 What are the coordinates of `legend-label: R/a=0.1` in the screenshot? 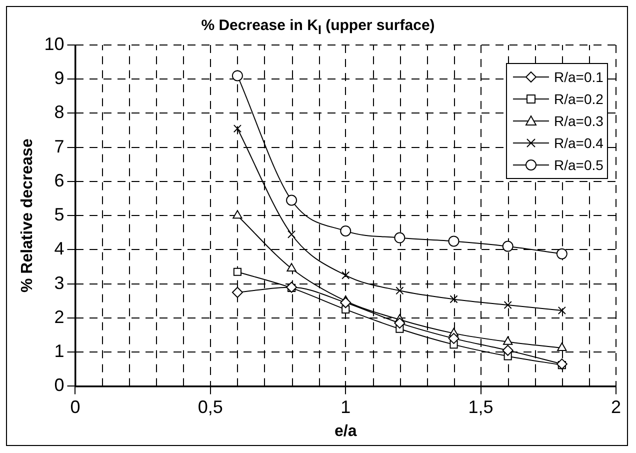 It's located at (579, 77).